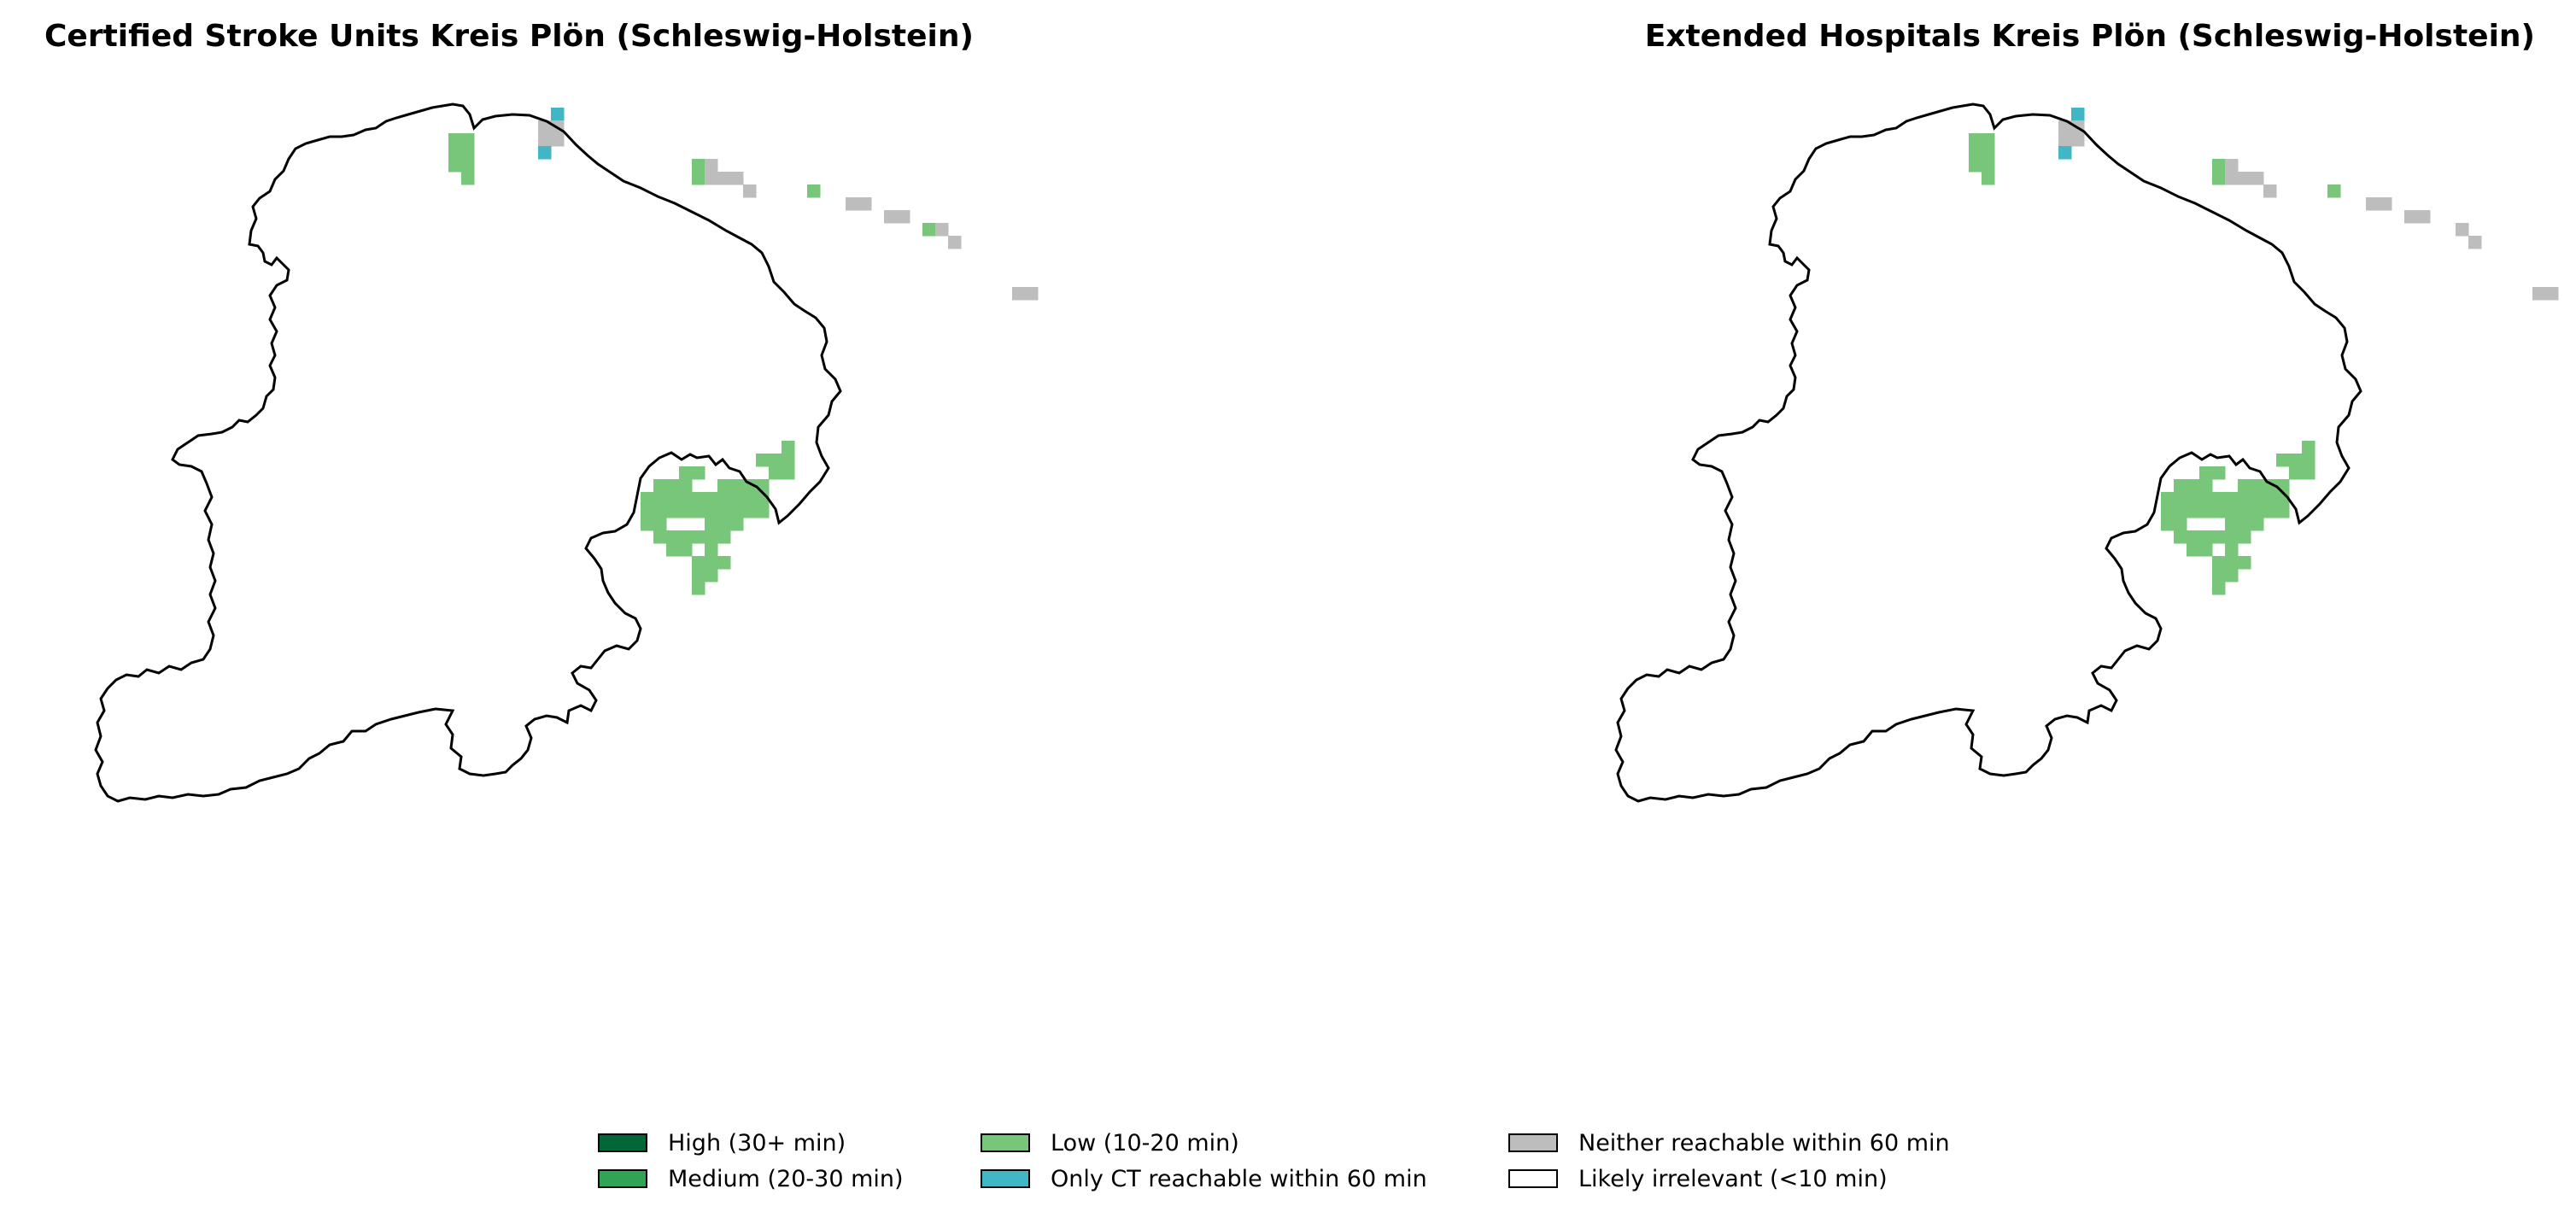  I want to click on grid-cell-ct_only, so click(558, 114).